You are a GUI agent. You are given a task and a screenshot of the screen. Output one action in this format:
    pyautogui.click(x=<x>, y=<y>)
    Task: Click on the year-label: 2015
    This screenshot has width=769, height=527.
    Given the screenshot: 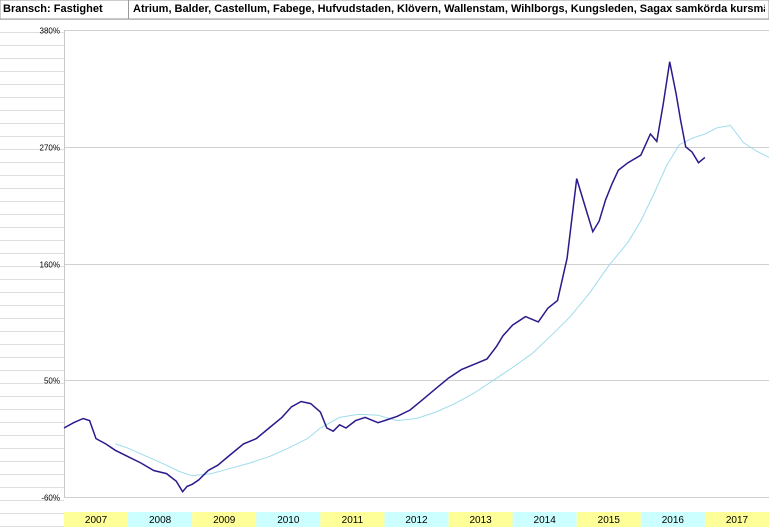 What is the action you would take?
    pyautogui.click(x=609, y=520)
    